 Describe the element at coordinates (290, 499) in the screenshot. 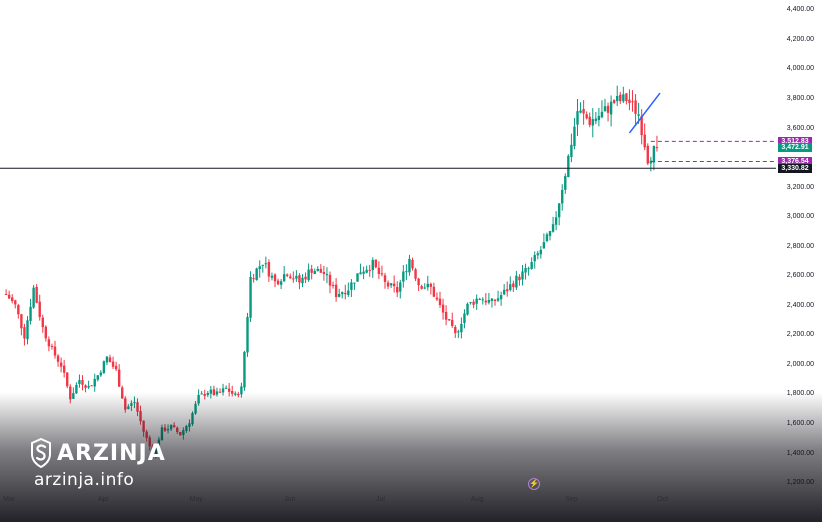

I see `time-axis-label: Jun` at that location.